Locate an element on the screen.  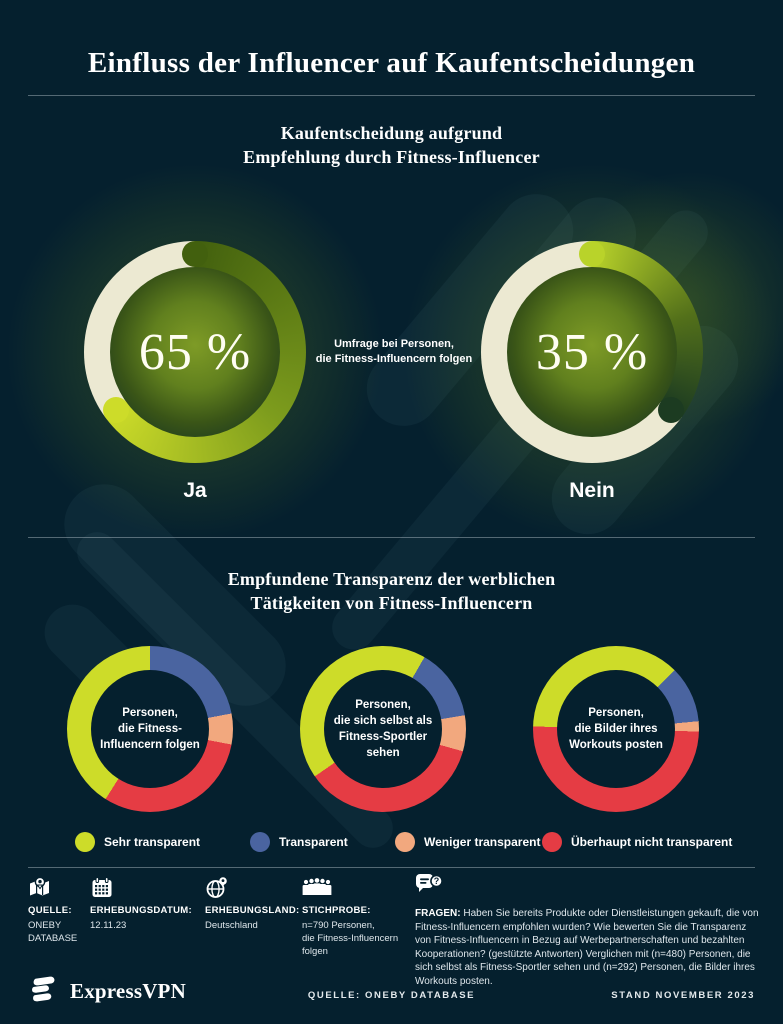
calendar-icon is located at coordinates (145, 888).